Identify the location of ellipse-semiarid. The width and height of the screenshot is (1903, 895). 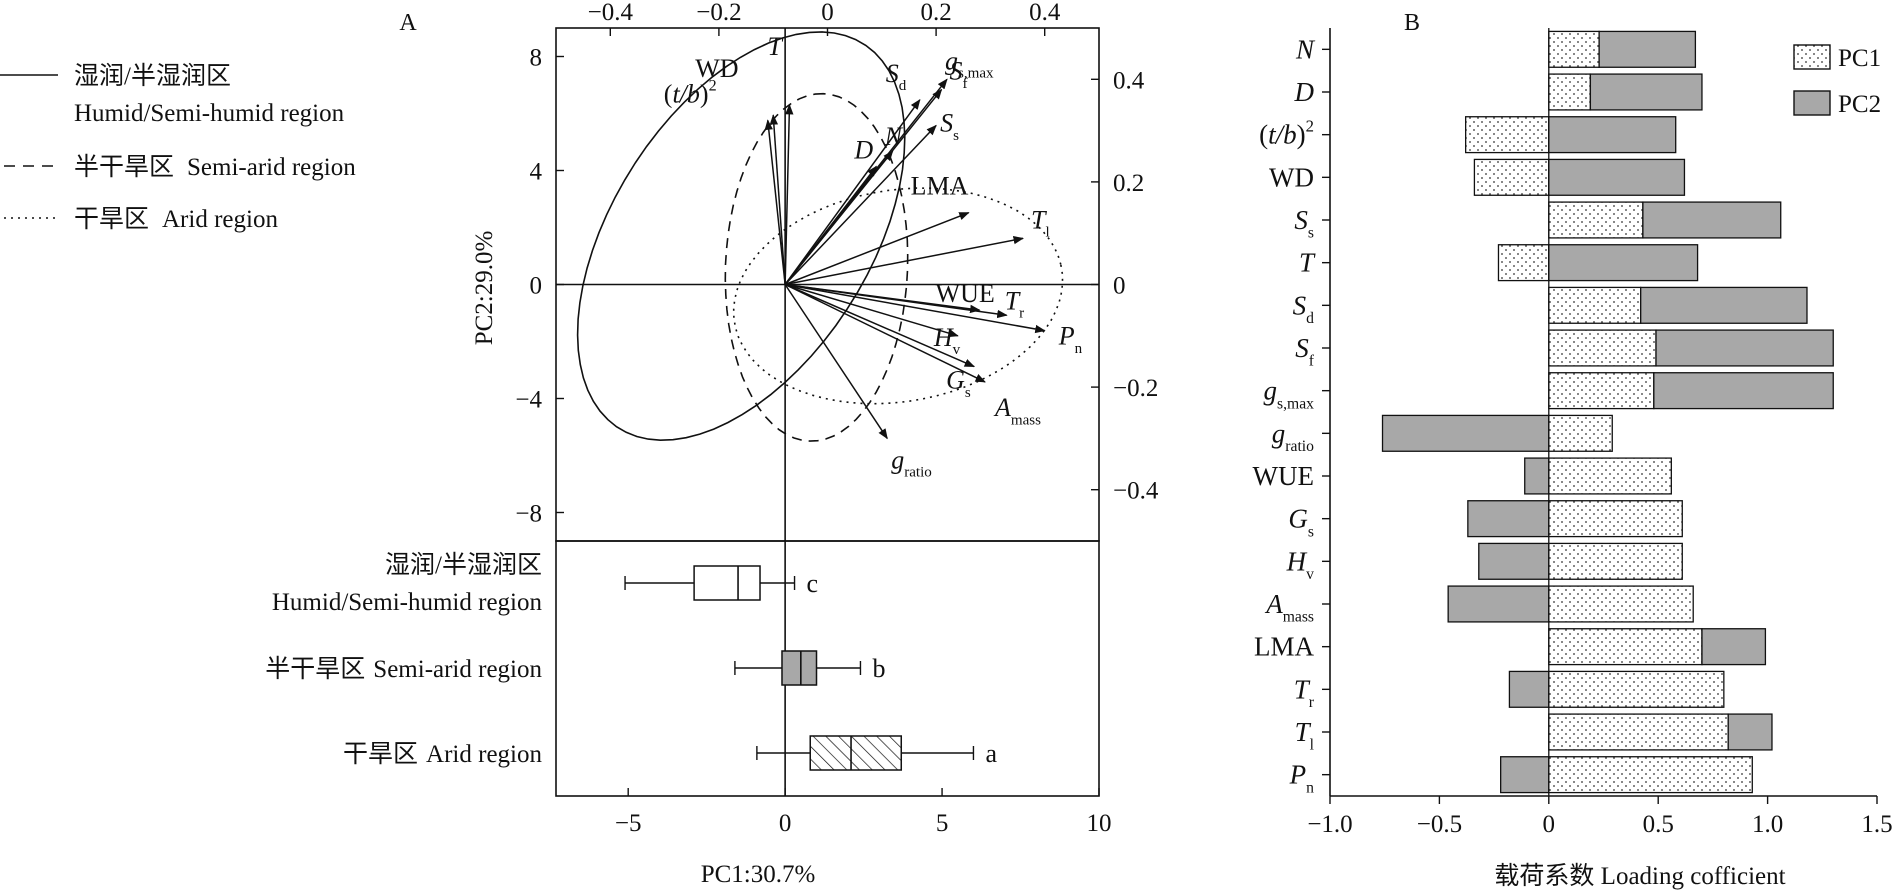
(816, 267).